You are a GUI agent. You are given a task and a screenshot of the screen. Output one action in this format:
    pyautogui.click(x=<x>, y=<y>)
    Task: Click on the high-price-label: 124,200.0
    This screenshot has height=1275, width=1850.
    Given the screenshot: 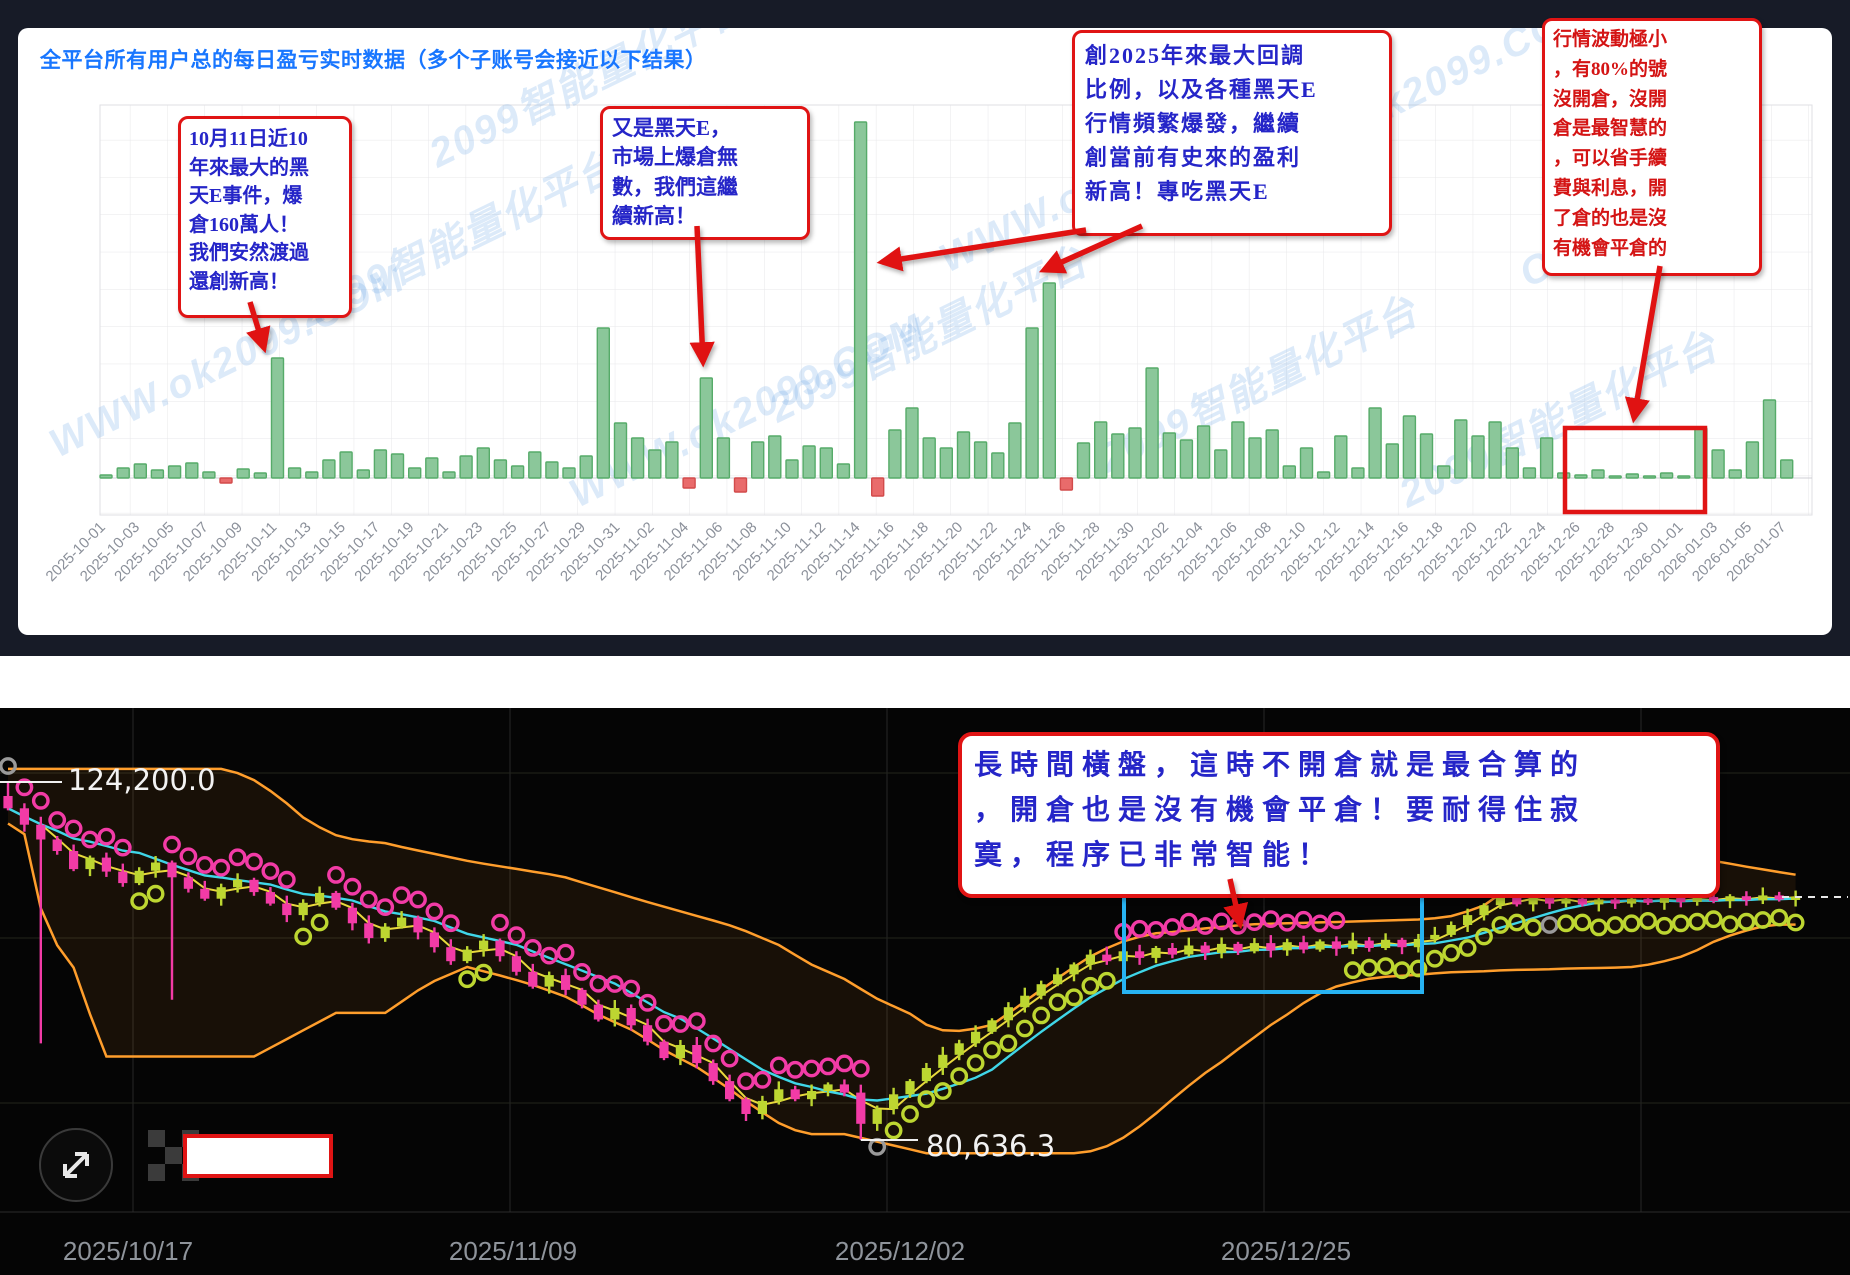 What is the action you would take?
    pyautogui.click(x=142, y=780)
    